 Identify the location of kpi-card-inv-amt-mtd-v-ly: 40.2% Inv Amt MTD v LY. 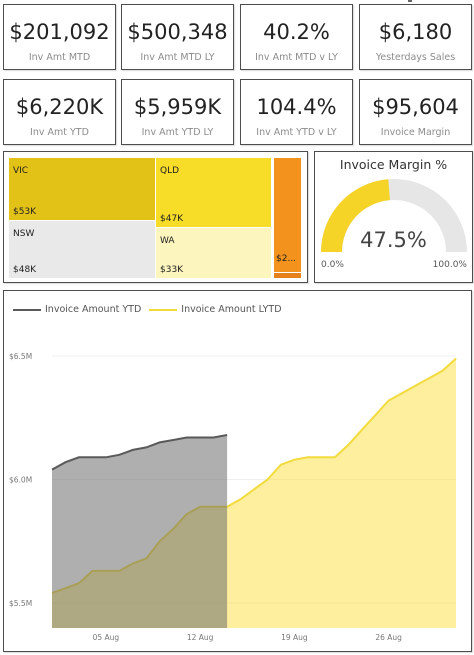
(296, 37).